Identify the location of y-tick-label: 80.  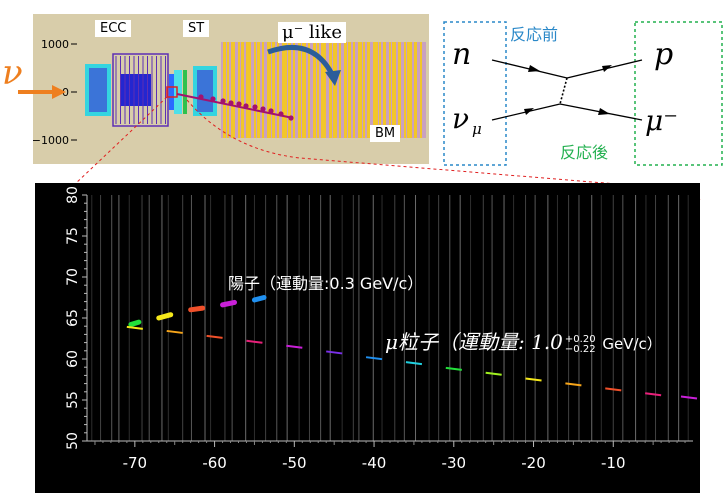
(73, 195).